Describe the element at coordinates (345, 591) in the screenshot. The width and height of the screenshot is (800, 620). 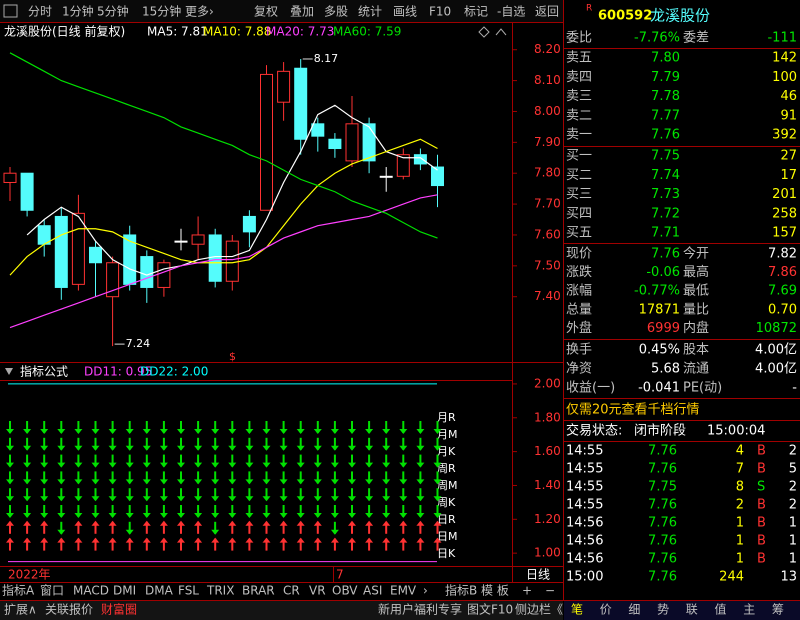
I see `indicator-tab: OBV` at that location.